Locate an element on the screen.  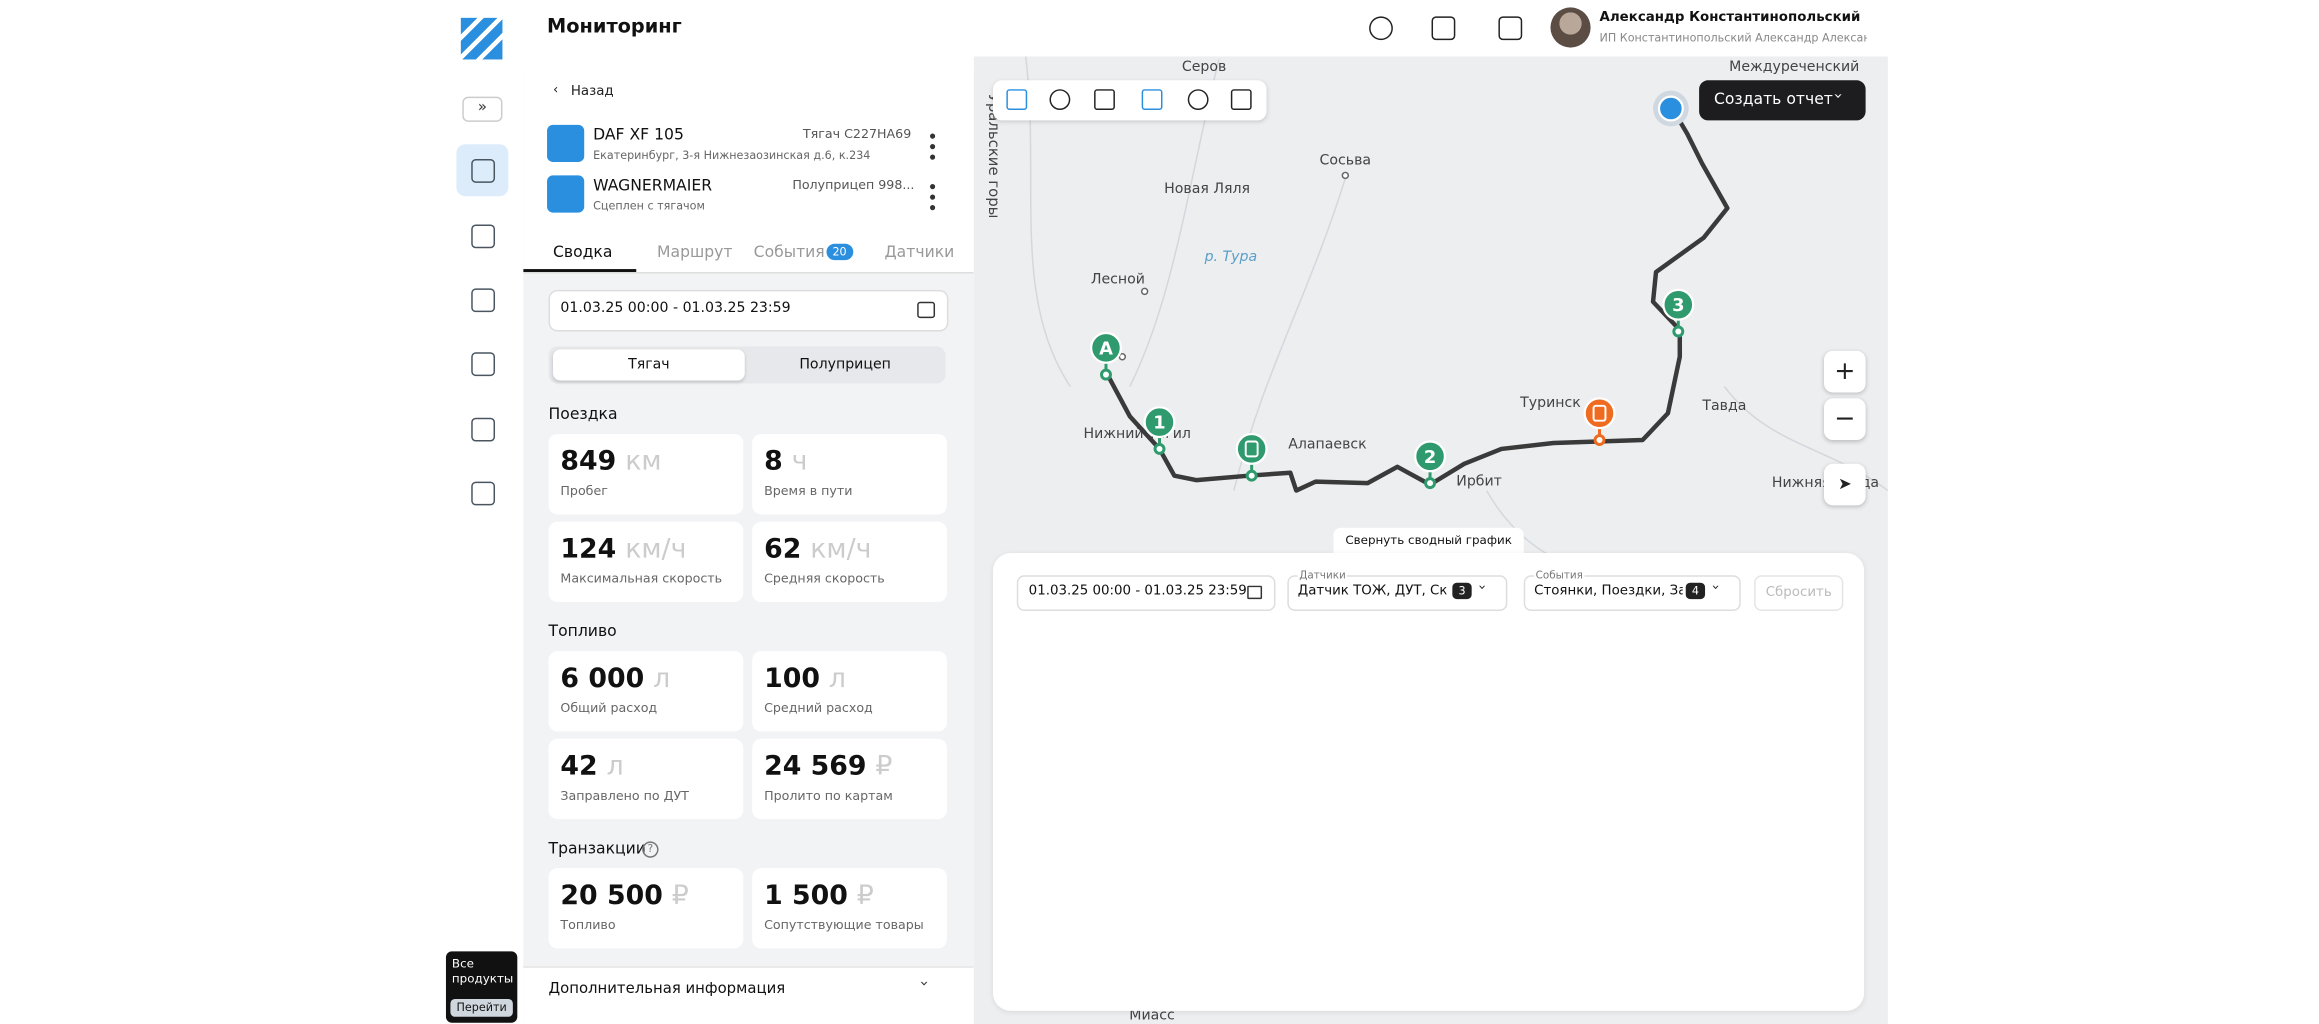
tab: События is located at coordinates (789, 252).